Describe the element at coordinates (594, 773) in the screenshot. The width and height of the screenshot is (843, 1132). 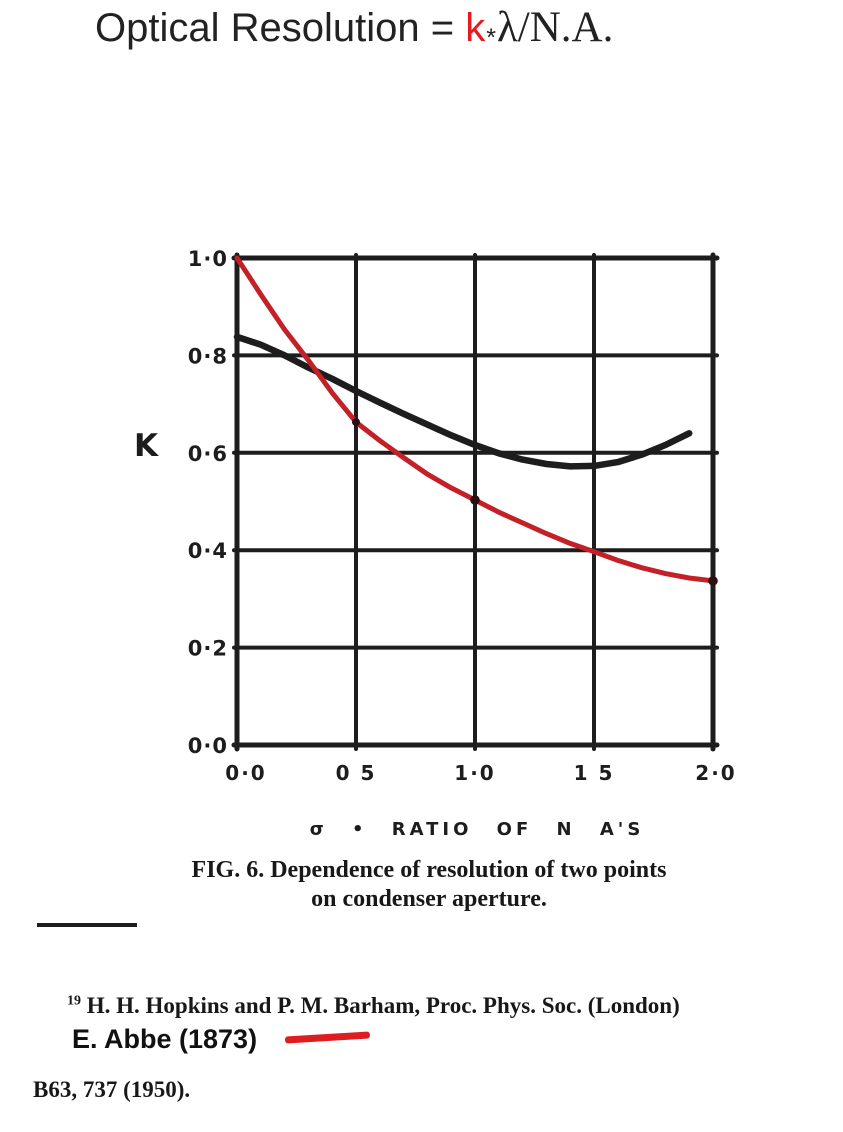
I see `x-tick-label: 1 5` at that location.